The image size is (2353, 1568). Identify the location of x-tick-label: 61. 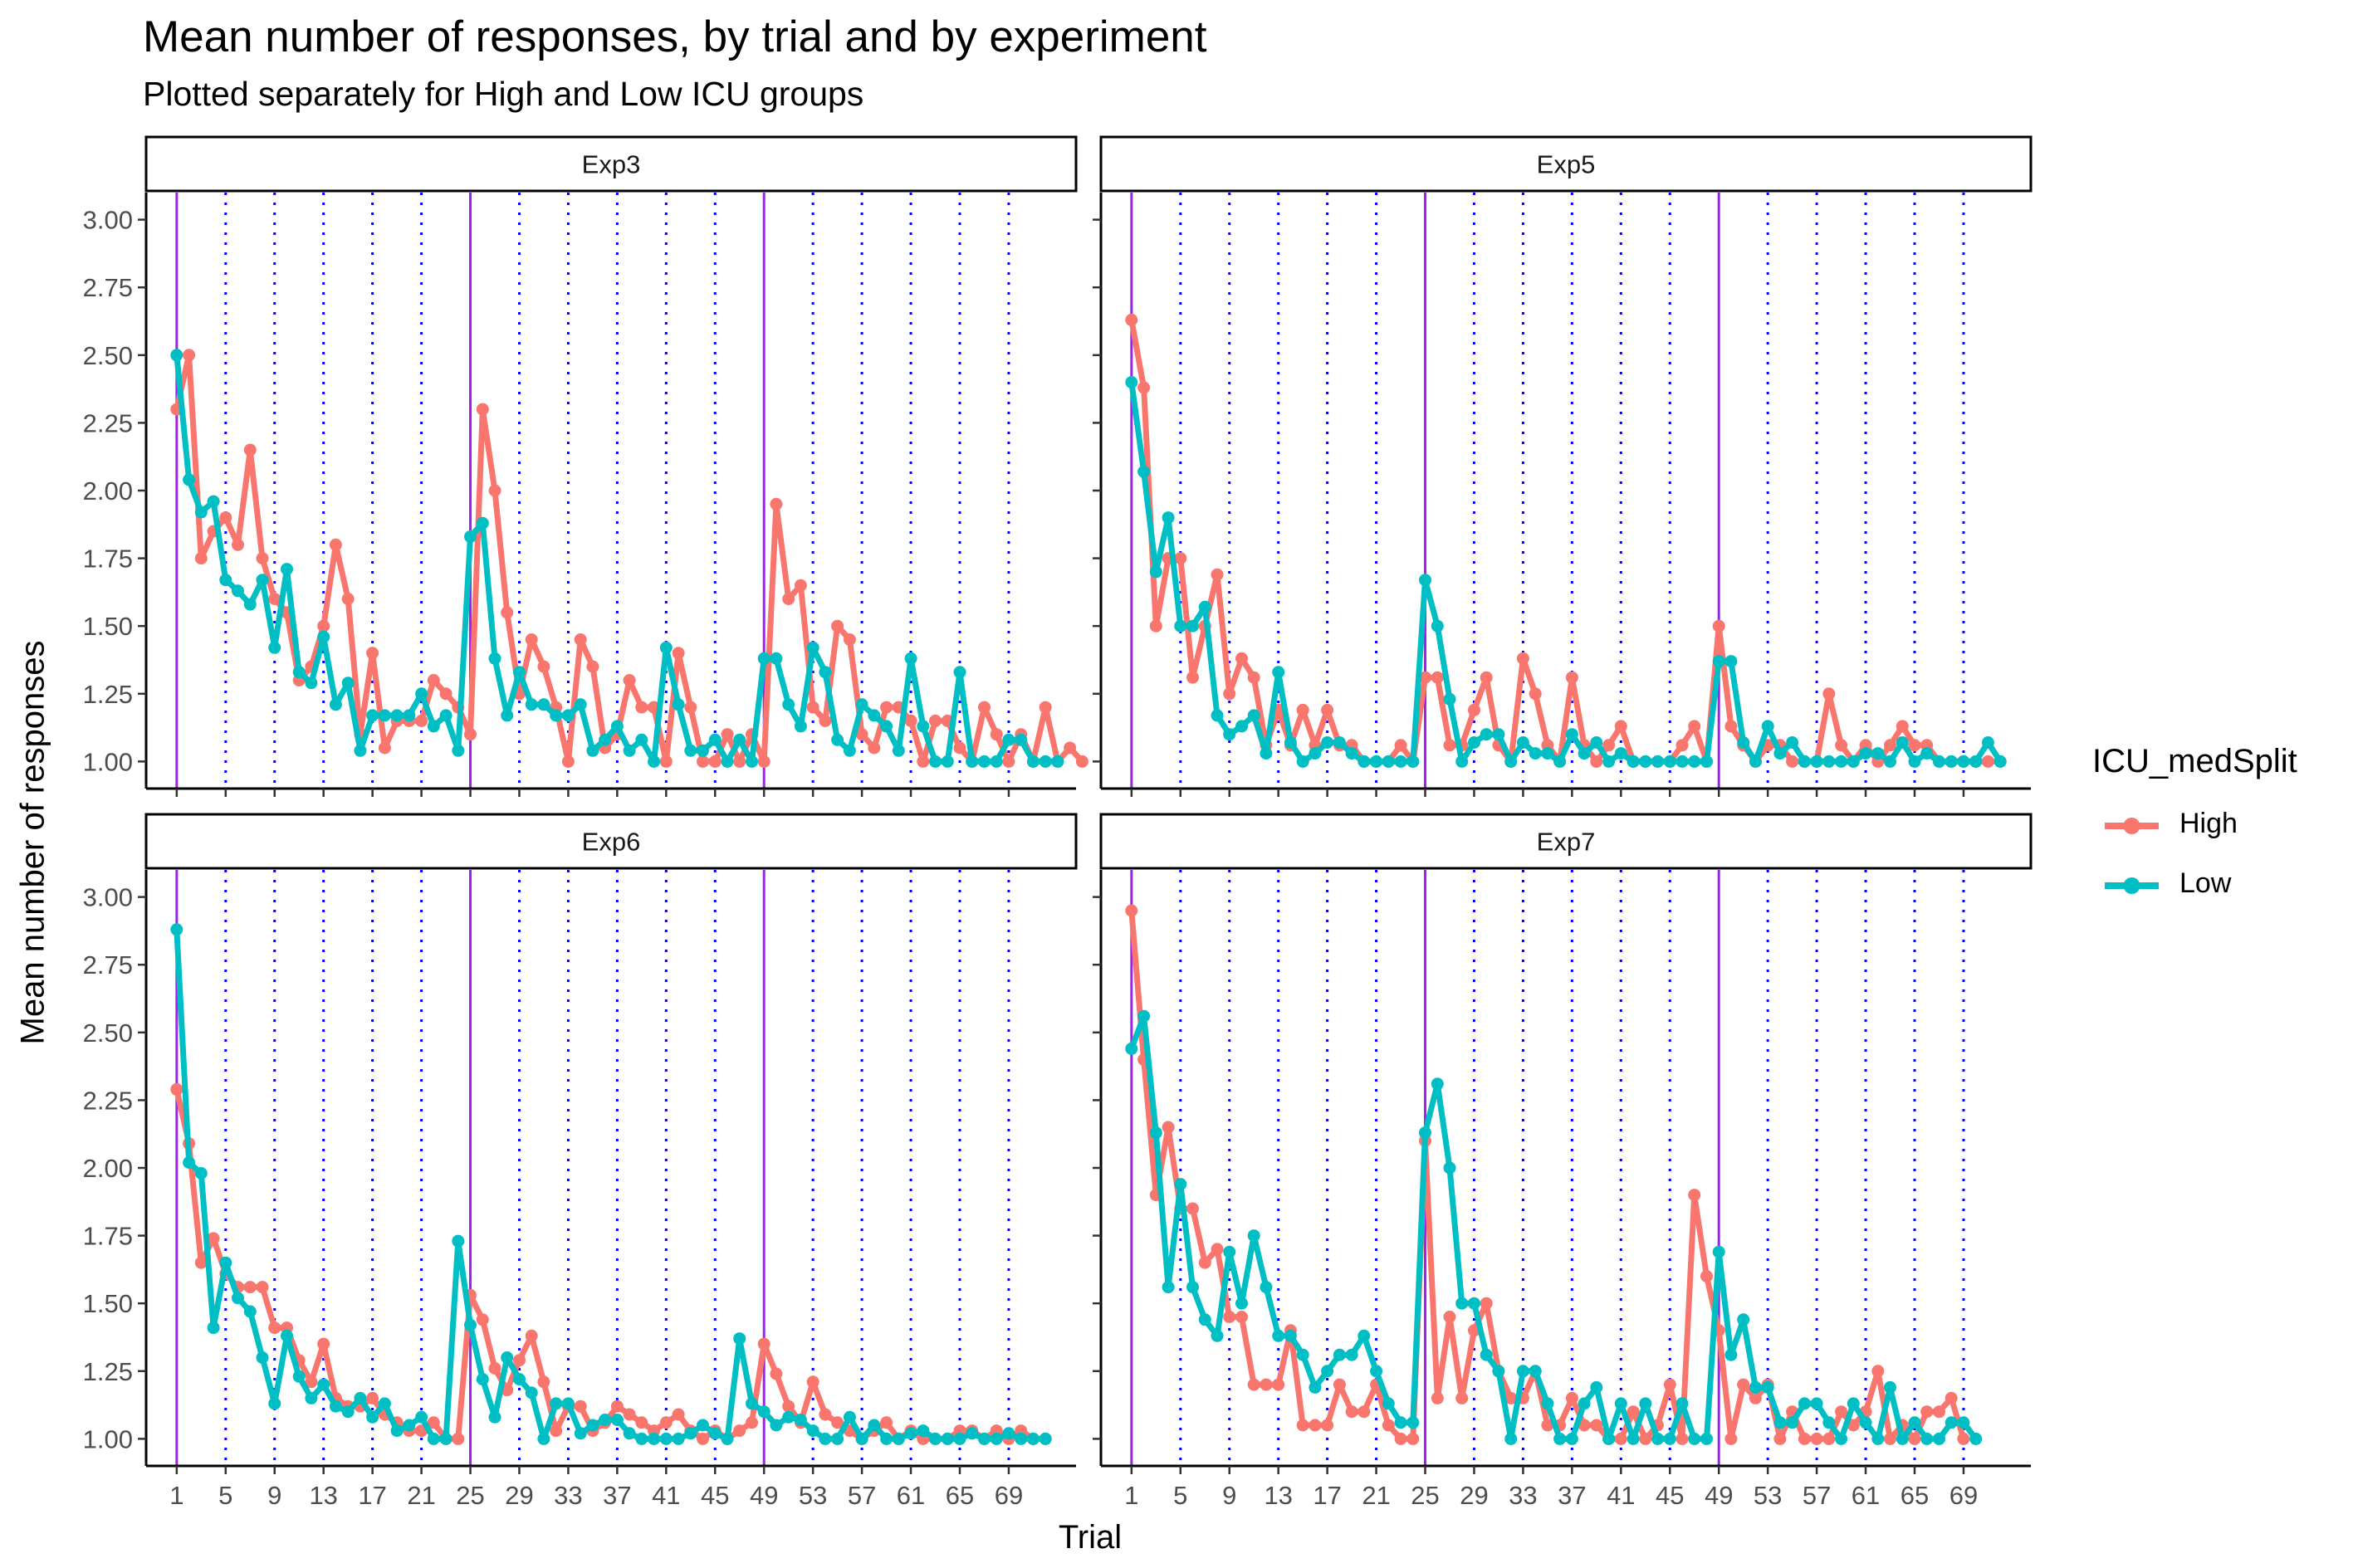
(911, 1496).